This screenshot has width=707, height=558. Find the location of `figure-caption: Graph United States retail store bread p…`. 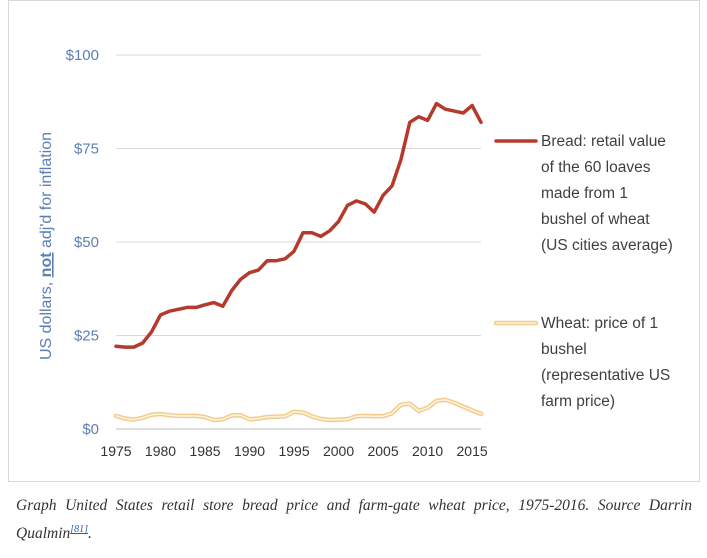

figure-caption: Graph United States retail store bread p… is located at coordinates (354, 520).